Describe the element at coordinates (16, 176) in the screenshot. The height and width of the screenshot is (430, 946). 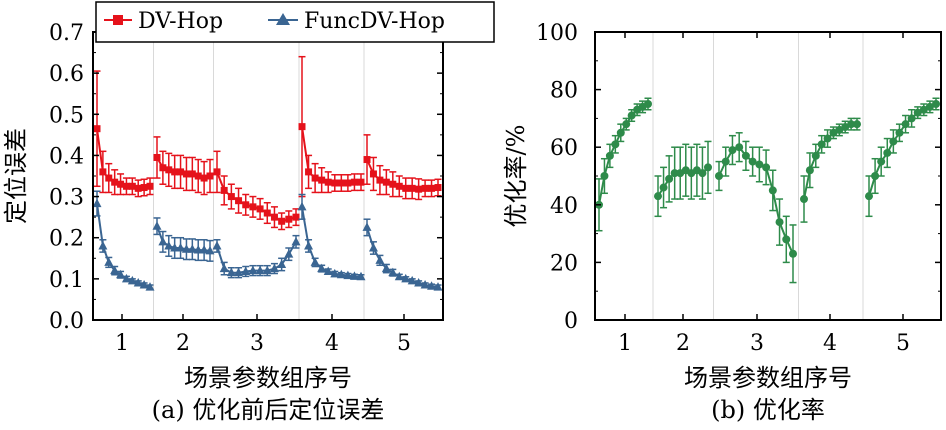
I see `y-axis-title: 定位误差` at that location.